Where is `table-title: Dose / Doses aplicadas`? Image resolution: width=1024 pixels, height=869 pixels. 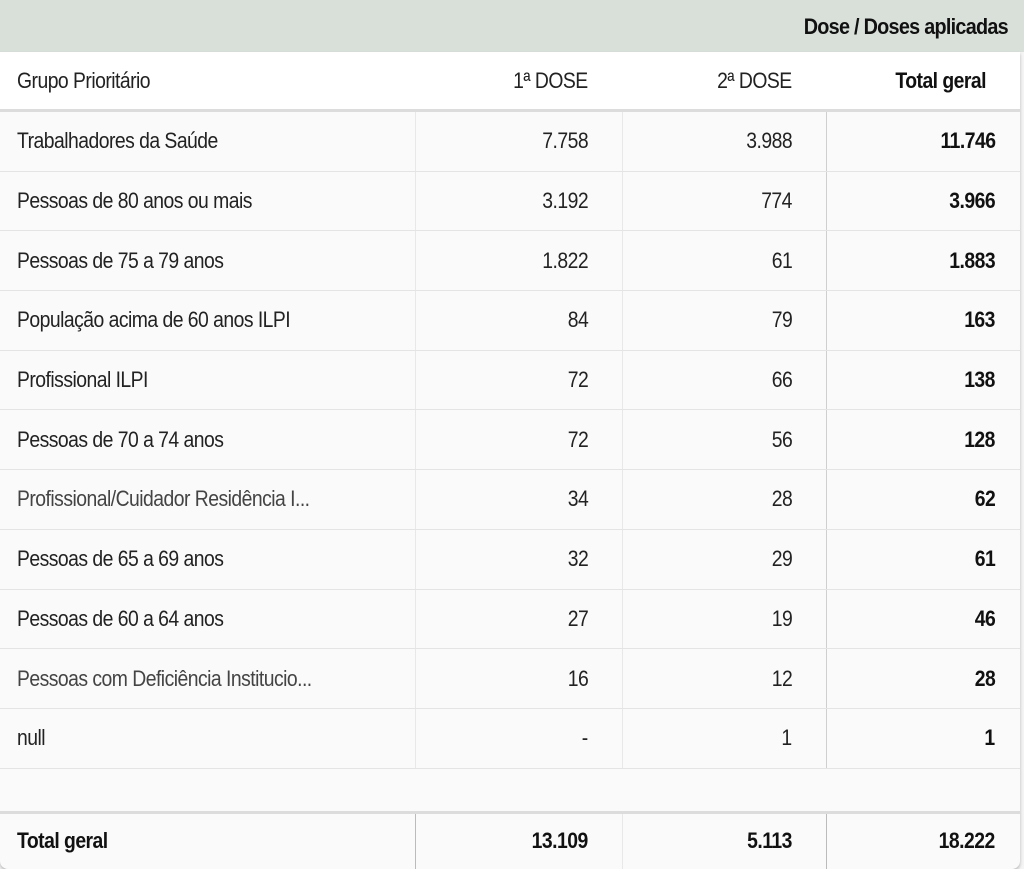 table-title: Dose / Doses aplicadas is located at coordinates (906, 26).